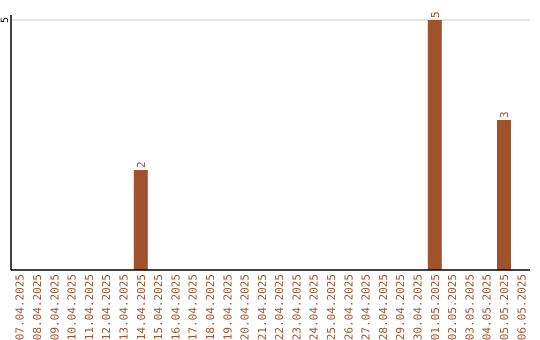  Describe the element at coordinates (401, 307) in the screenshot. I see `x-tick-label: 29.04.2025` at that location.